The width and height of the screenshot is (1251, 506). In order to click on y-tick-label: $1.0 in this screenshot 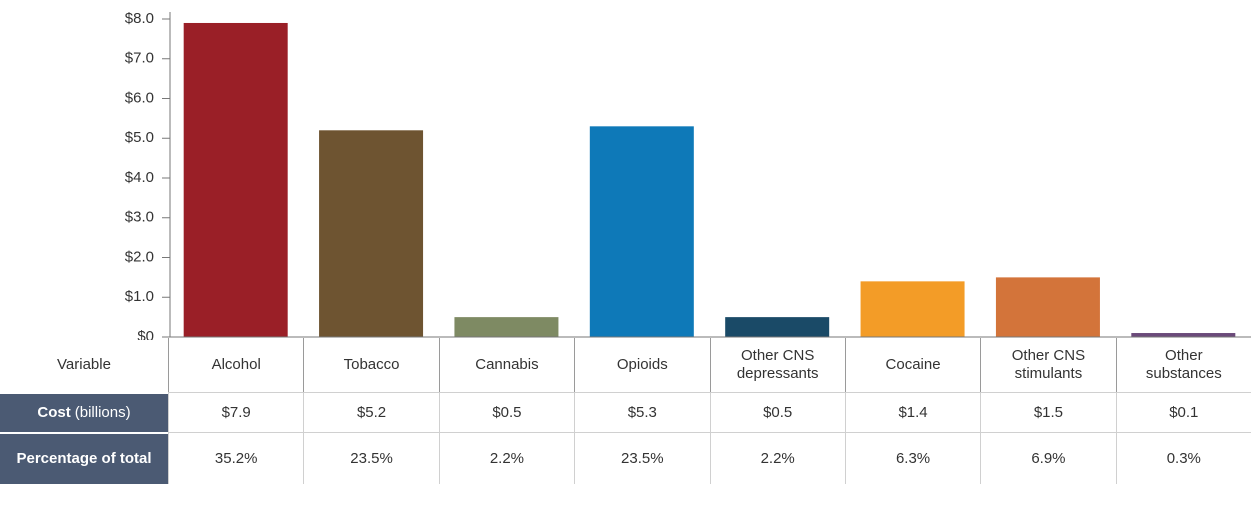, I will do `click(139, 296)`.